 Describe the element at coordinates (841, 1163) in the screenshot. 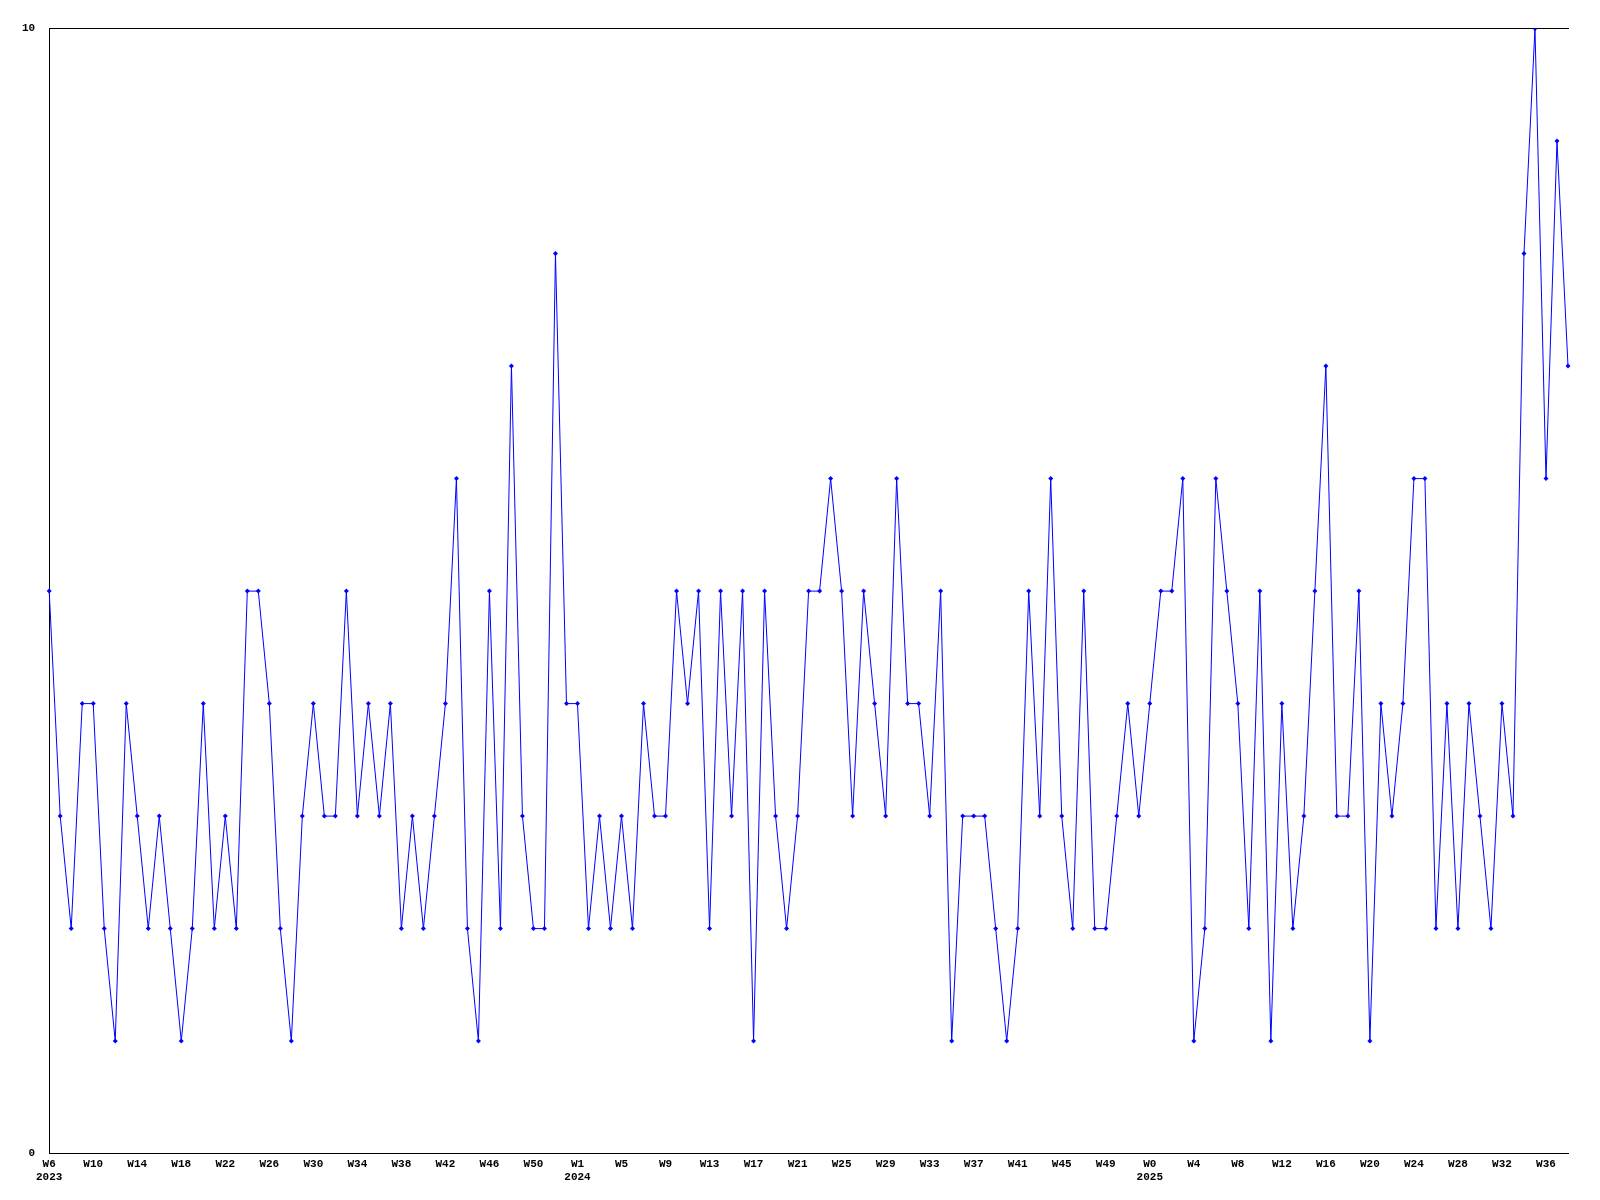

I see `x-tick-label: W25` at that location.